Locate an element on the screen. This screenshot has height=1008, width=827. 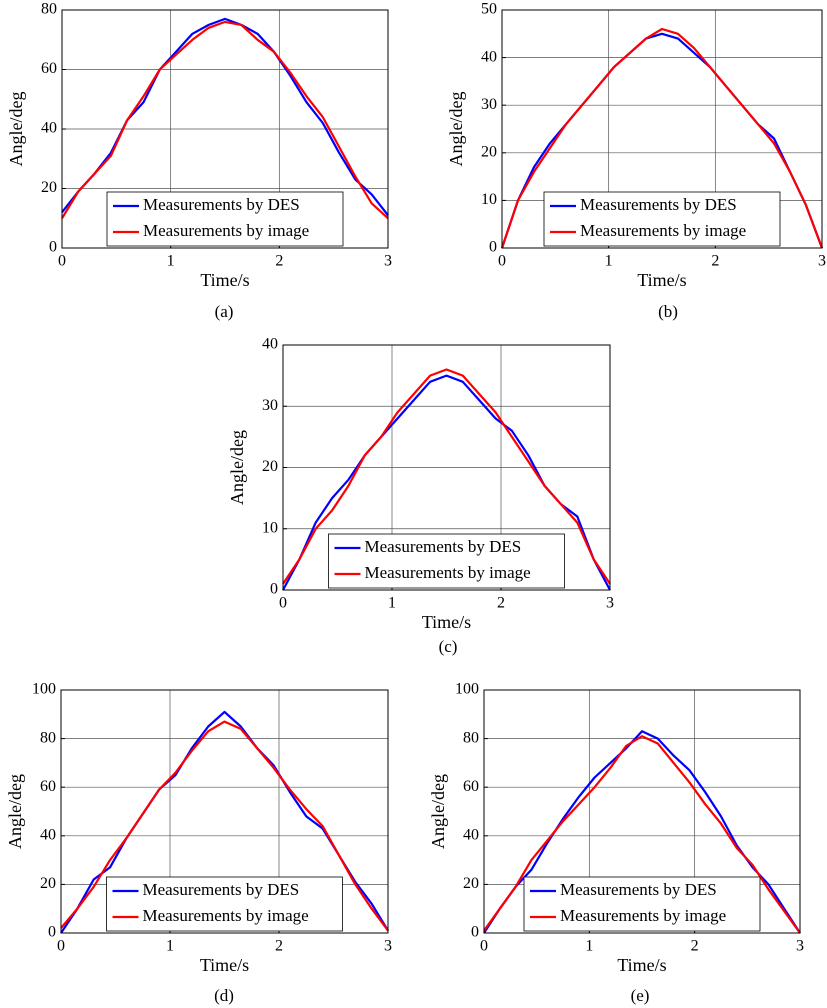
caption: (d) is located at coordinates (224, 995).